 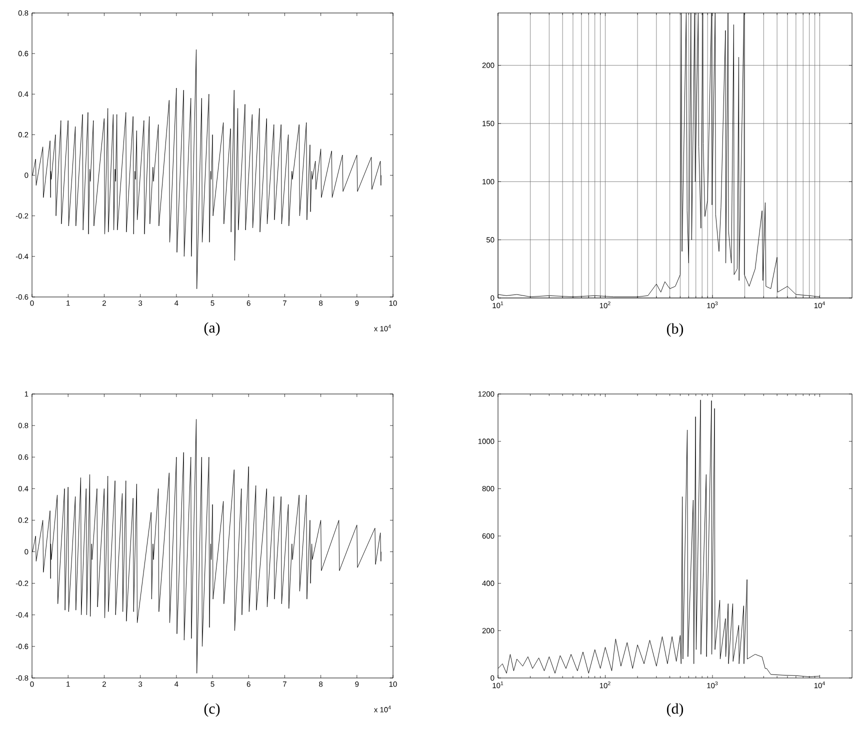 I want to click on text: (d), so click(x=675, y=710).